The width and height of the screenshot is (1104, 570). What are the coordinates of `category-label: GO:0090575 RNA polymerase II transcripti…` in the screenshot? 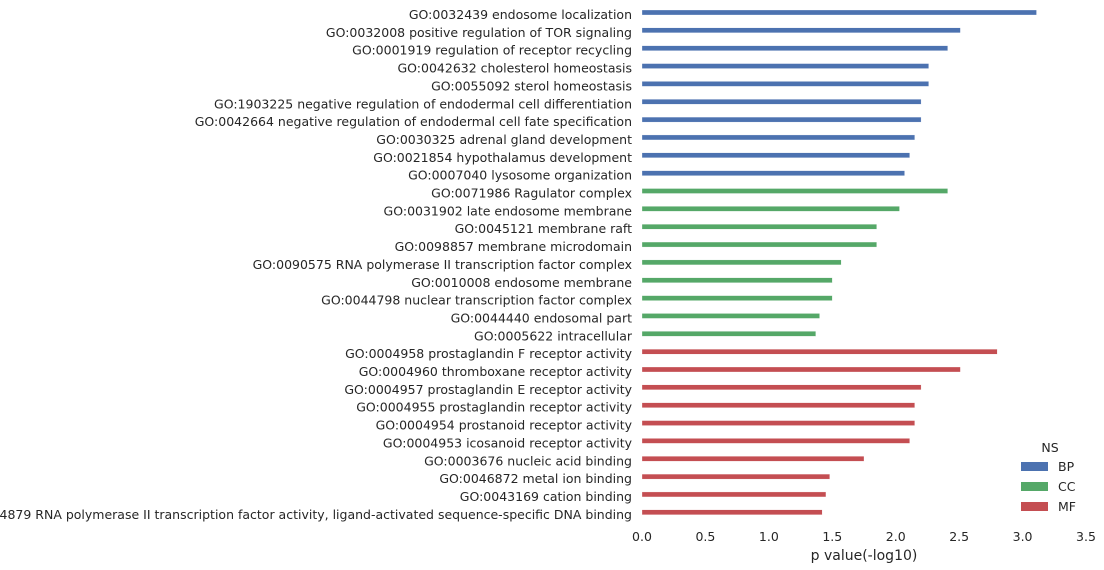 It's located at (442, 264).